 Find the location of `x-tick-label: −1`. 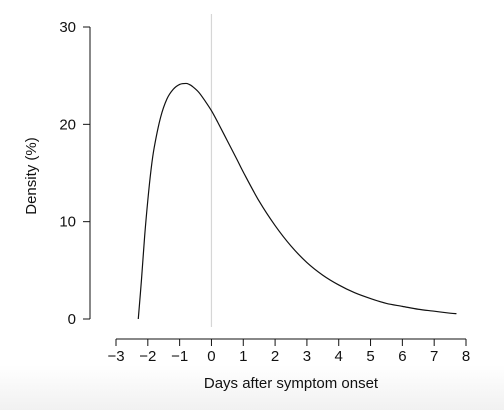

x-tick-label: −1 is located at coordinates (179, 356).